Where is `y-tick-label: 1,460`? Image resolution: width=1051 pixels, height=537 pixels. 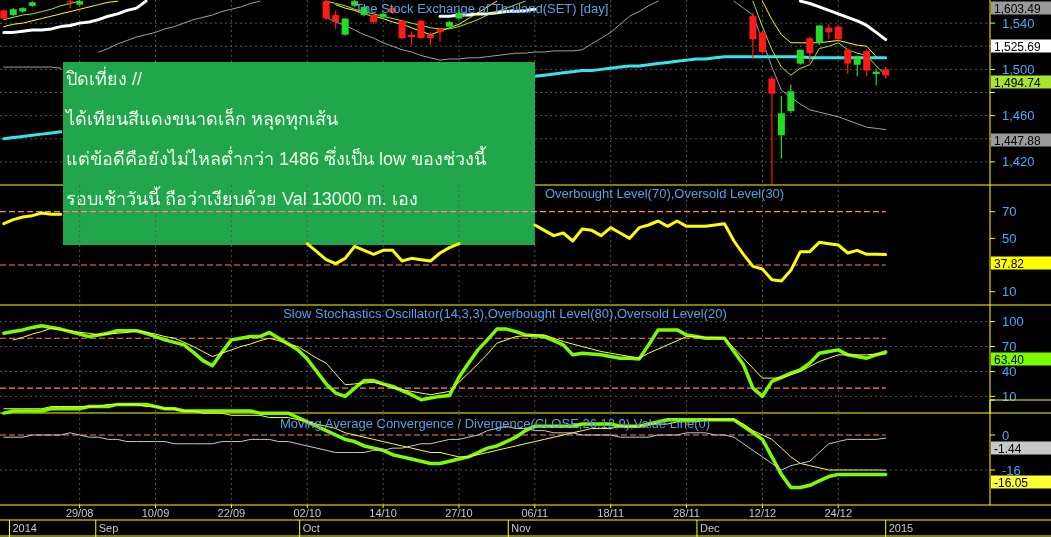
y-tick-label: 1,460 is located at coordinates (1018, 116).